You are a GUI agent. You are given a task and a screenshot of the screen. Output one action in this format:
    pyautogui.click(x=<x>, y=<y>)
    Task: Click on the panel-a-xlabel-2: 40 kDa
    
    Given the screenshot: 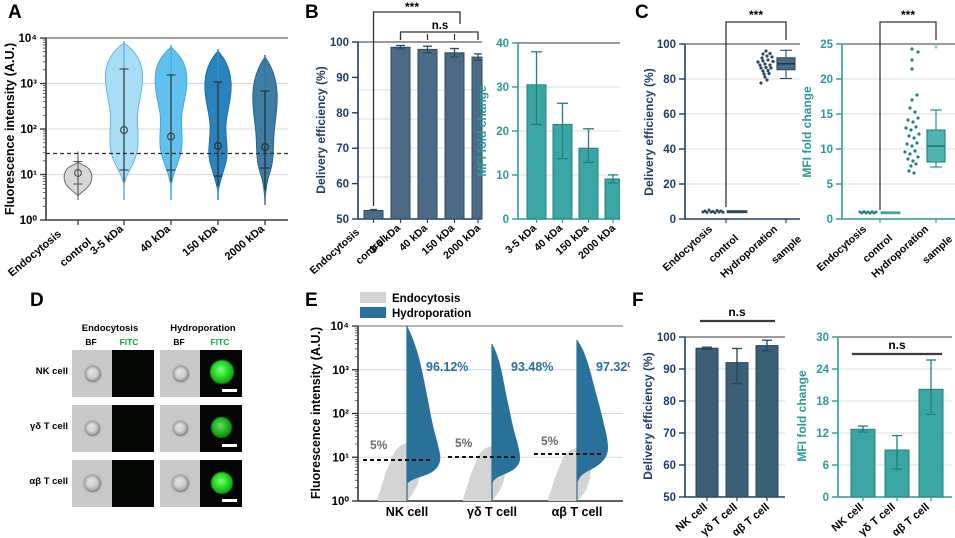 What is the action you would take?
    pyautogui.click(x=156, y=239)
    